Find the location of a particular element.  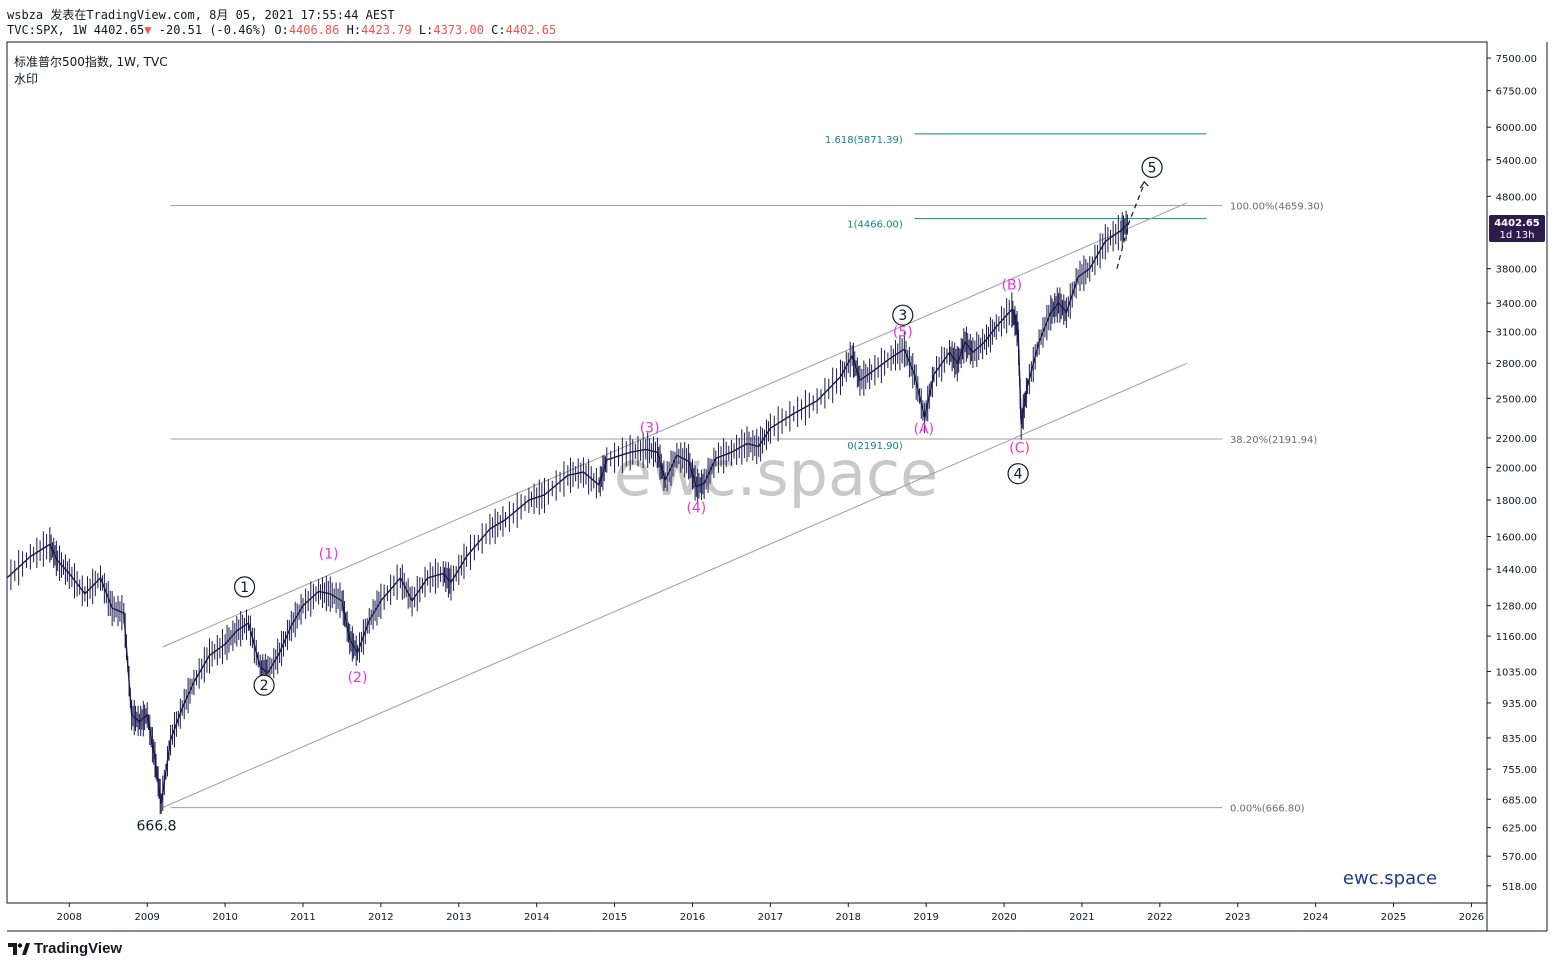

fib-extension-label: 1(4466.00) is located at coordinates (875, 225).